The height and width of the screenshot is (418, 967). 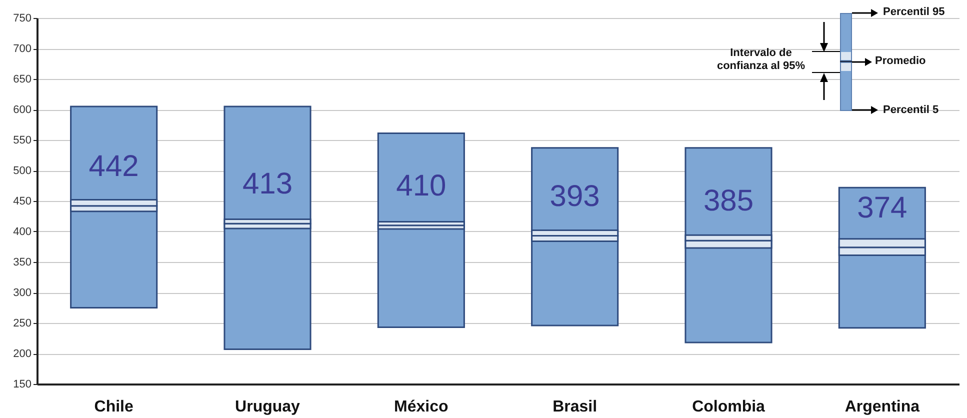 What do you see at coordinates (882, 407) in the screenshot?
I see `x-tick-label: Argentina` at bounding box center [882, 407].